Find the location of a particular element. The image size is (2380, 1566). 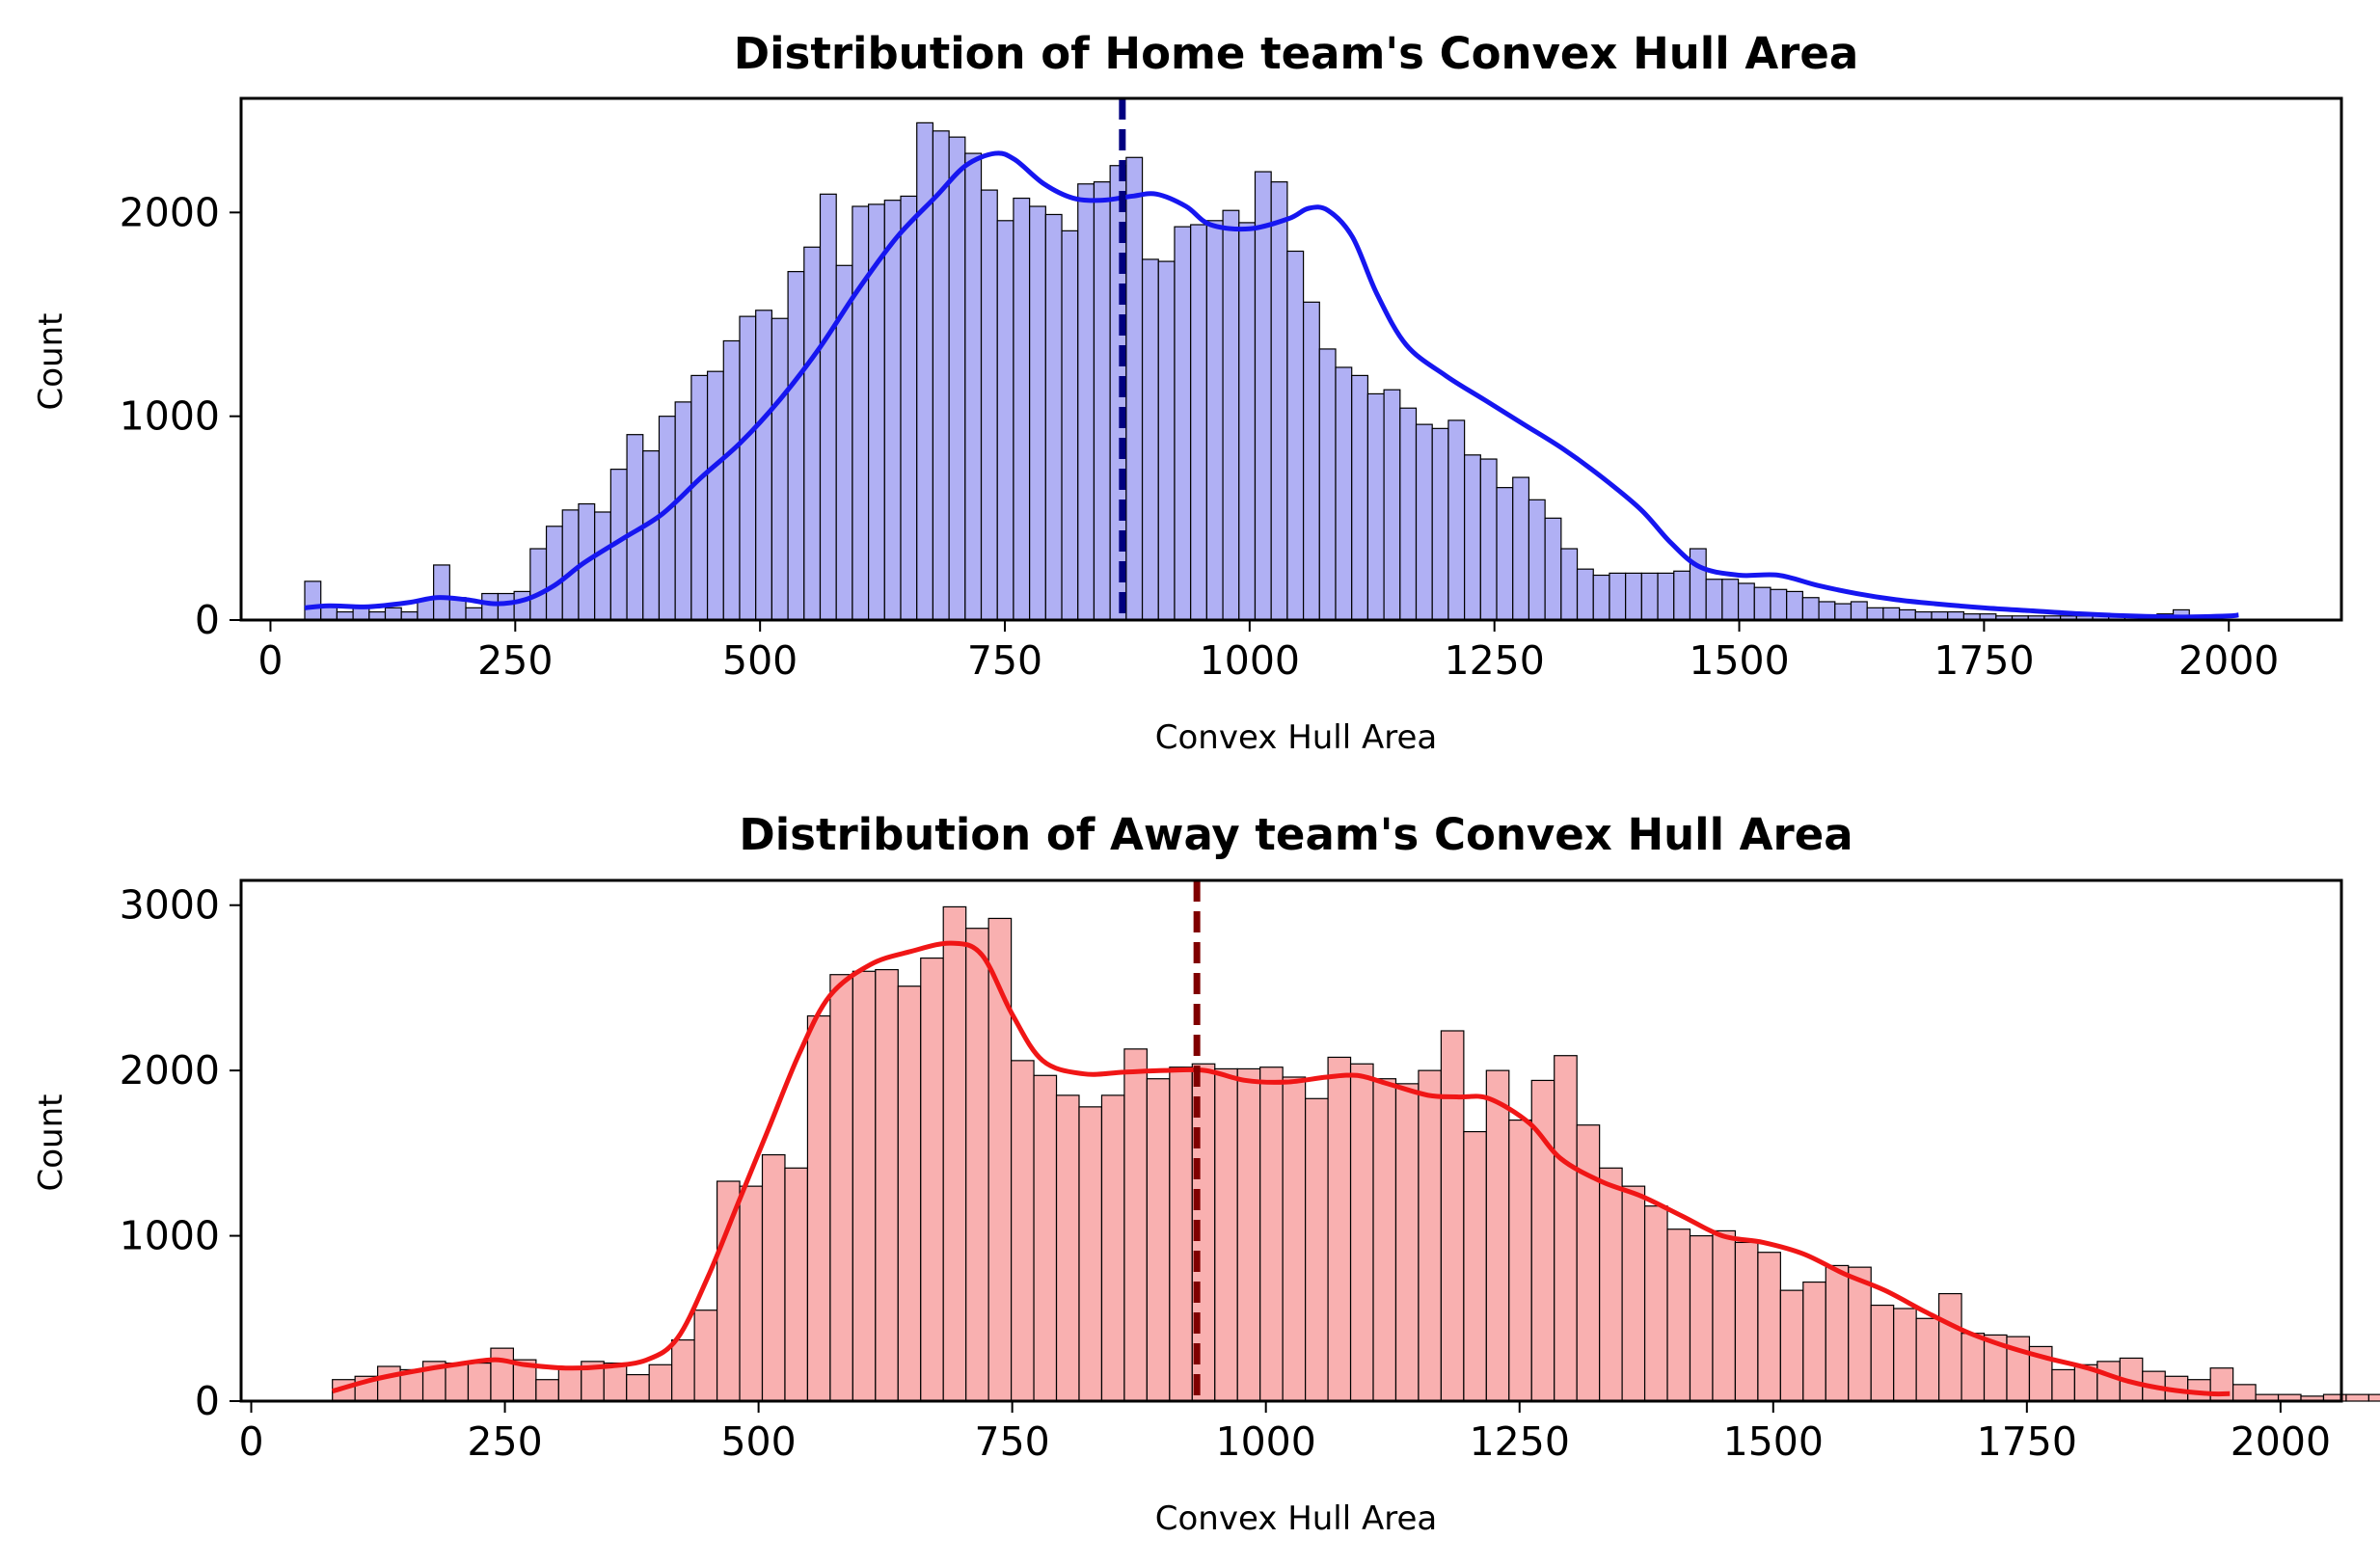

away-x-axis-label: Convex Hull Area is located at coordinates (1297, 1518).